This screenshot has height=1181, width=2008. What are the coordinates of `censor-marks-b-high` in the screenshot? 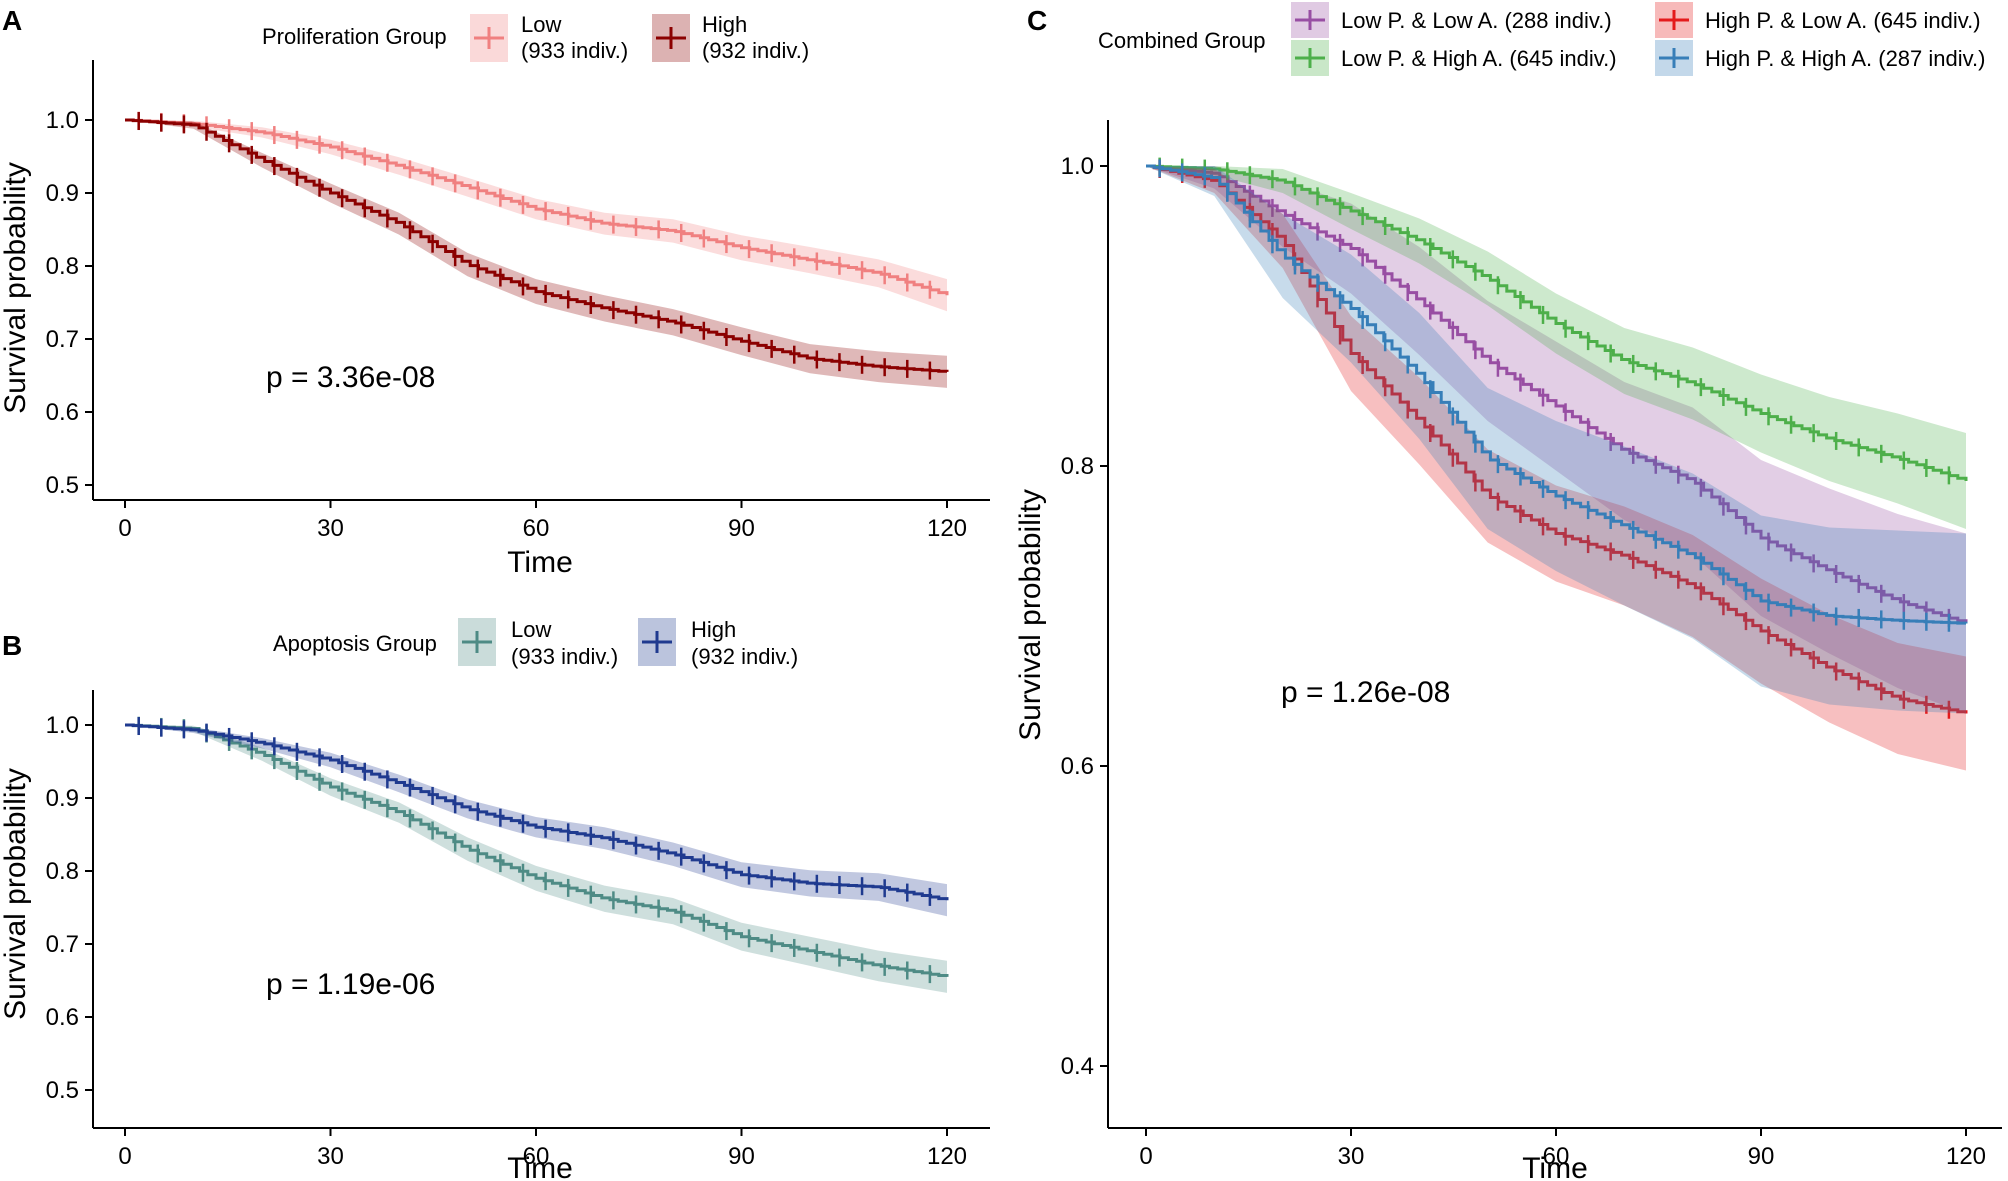 It's located at (534, 811).